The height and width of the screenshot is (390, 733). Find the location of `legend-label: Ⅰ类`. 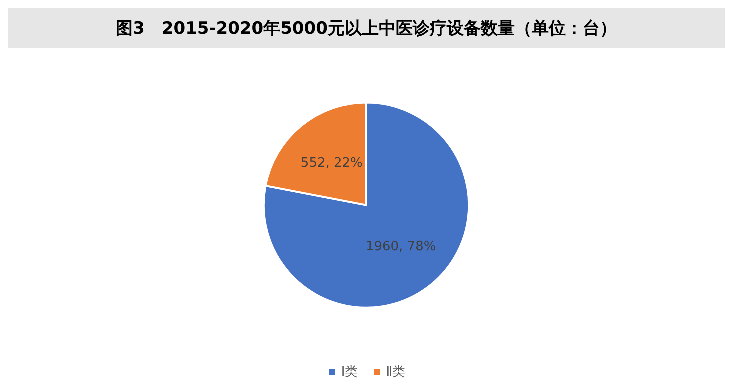

legend-label: Ⅰ类 is located at coordinates (349, 372).